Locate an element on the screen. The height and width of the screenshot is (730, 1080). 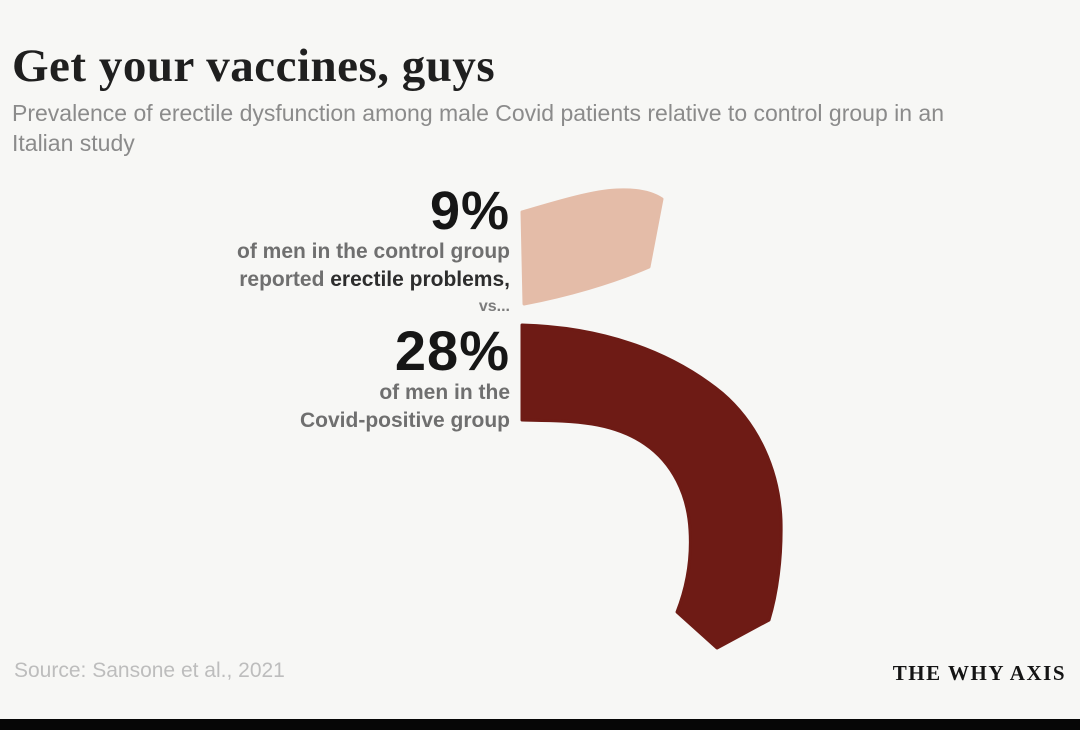
annotation-control-line2-bold: erectile problems is located at coordinates (417, 279).